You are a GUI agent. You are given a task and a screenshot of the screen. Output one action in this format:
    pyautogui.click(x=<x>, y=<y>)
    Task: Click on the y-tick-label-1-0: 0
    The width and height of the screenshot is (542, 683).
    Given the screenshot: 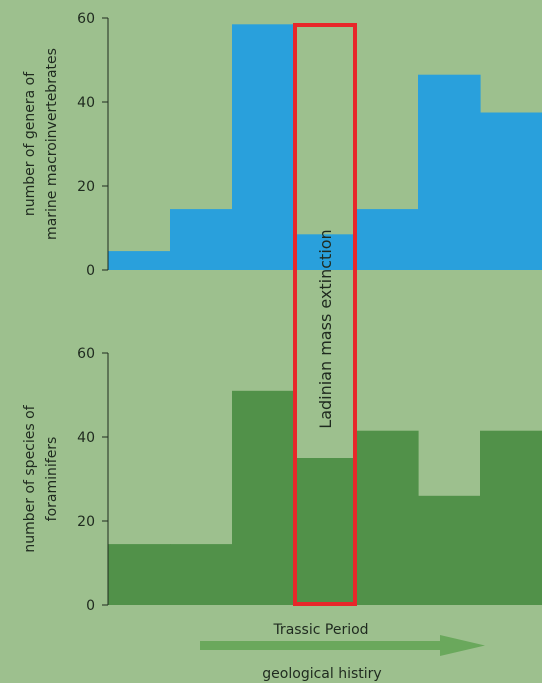 What is the action you would take?
    pyautogui.click(x=90, y=606)
    